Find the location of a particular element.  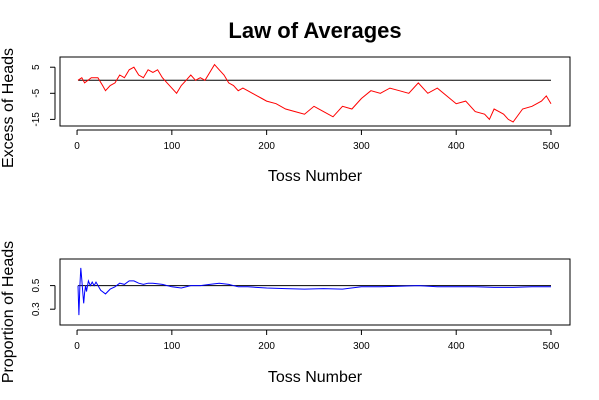

y-axis-label: Proportion of Heads is located at coordinates (8, 312).